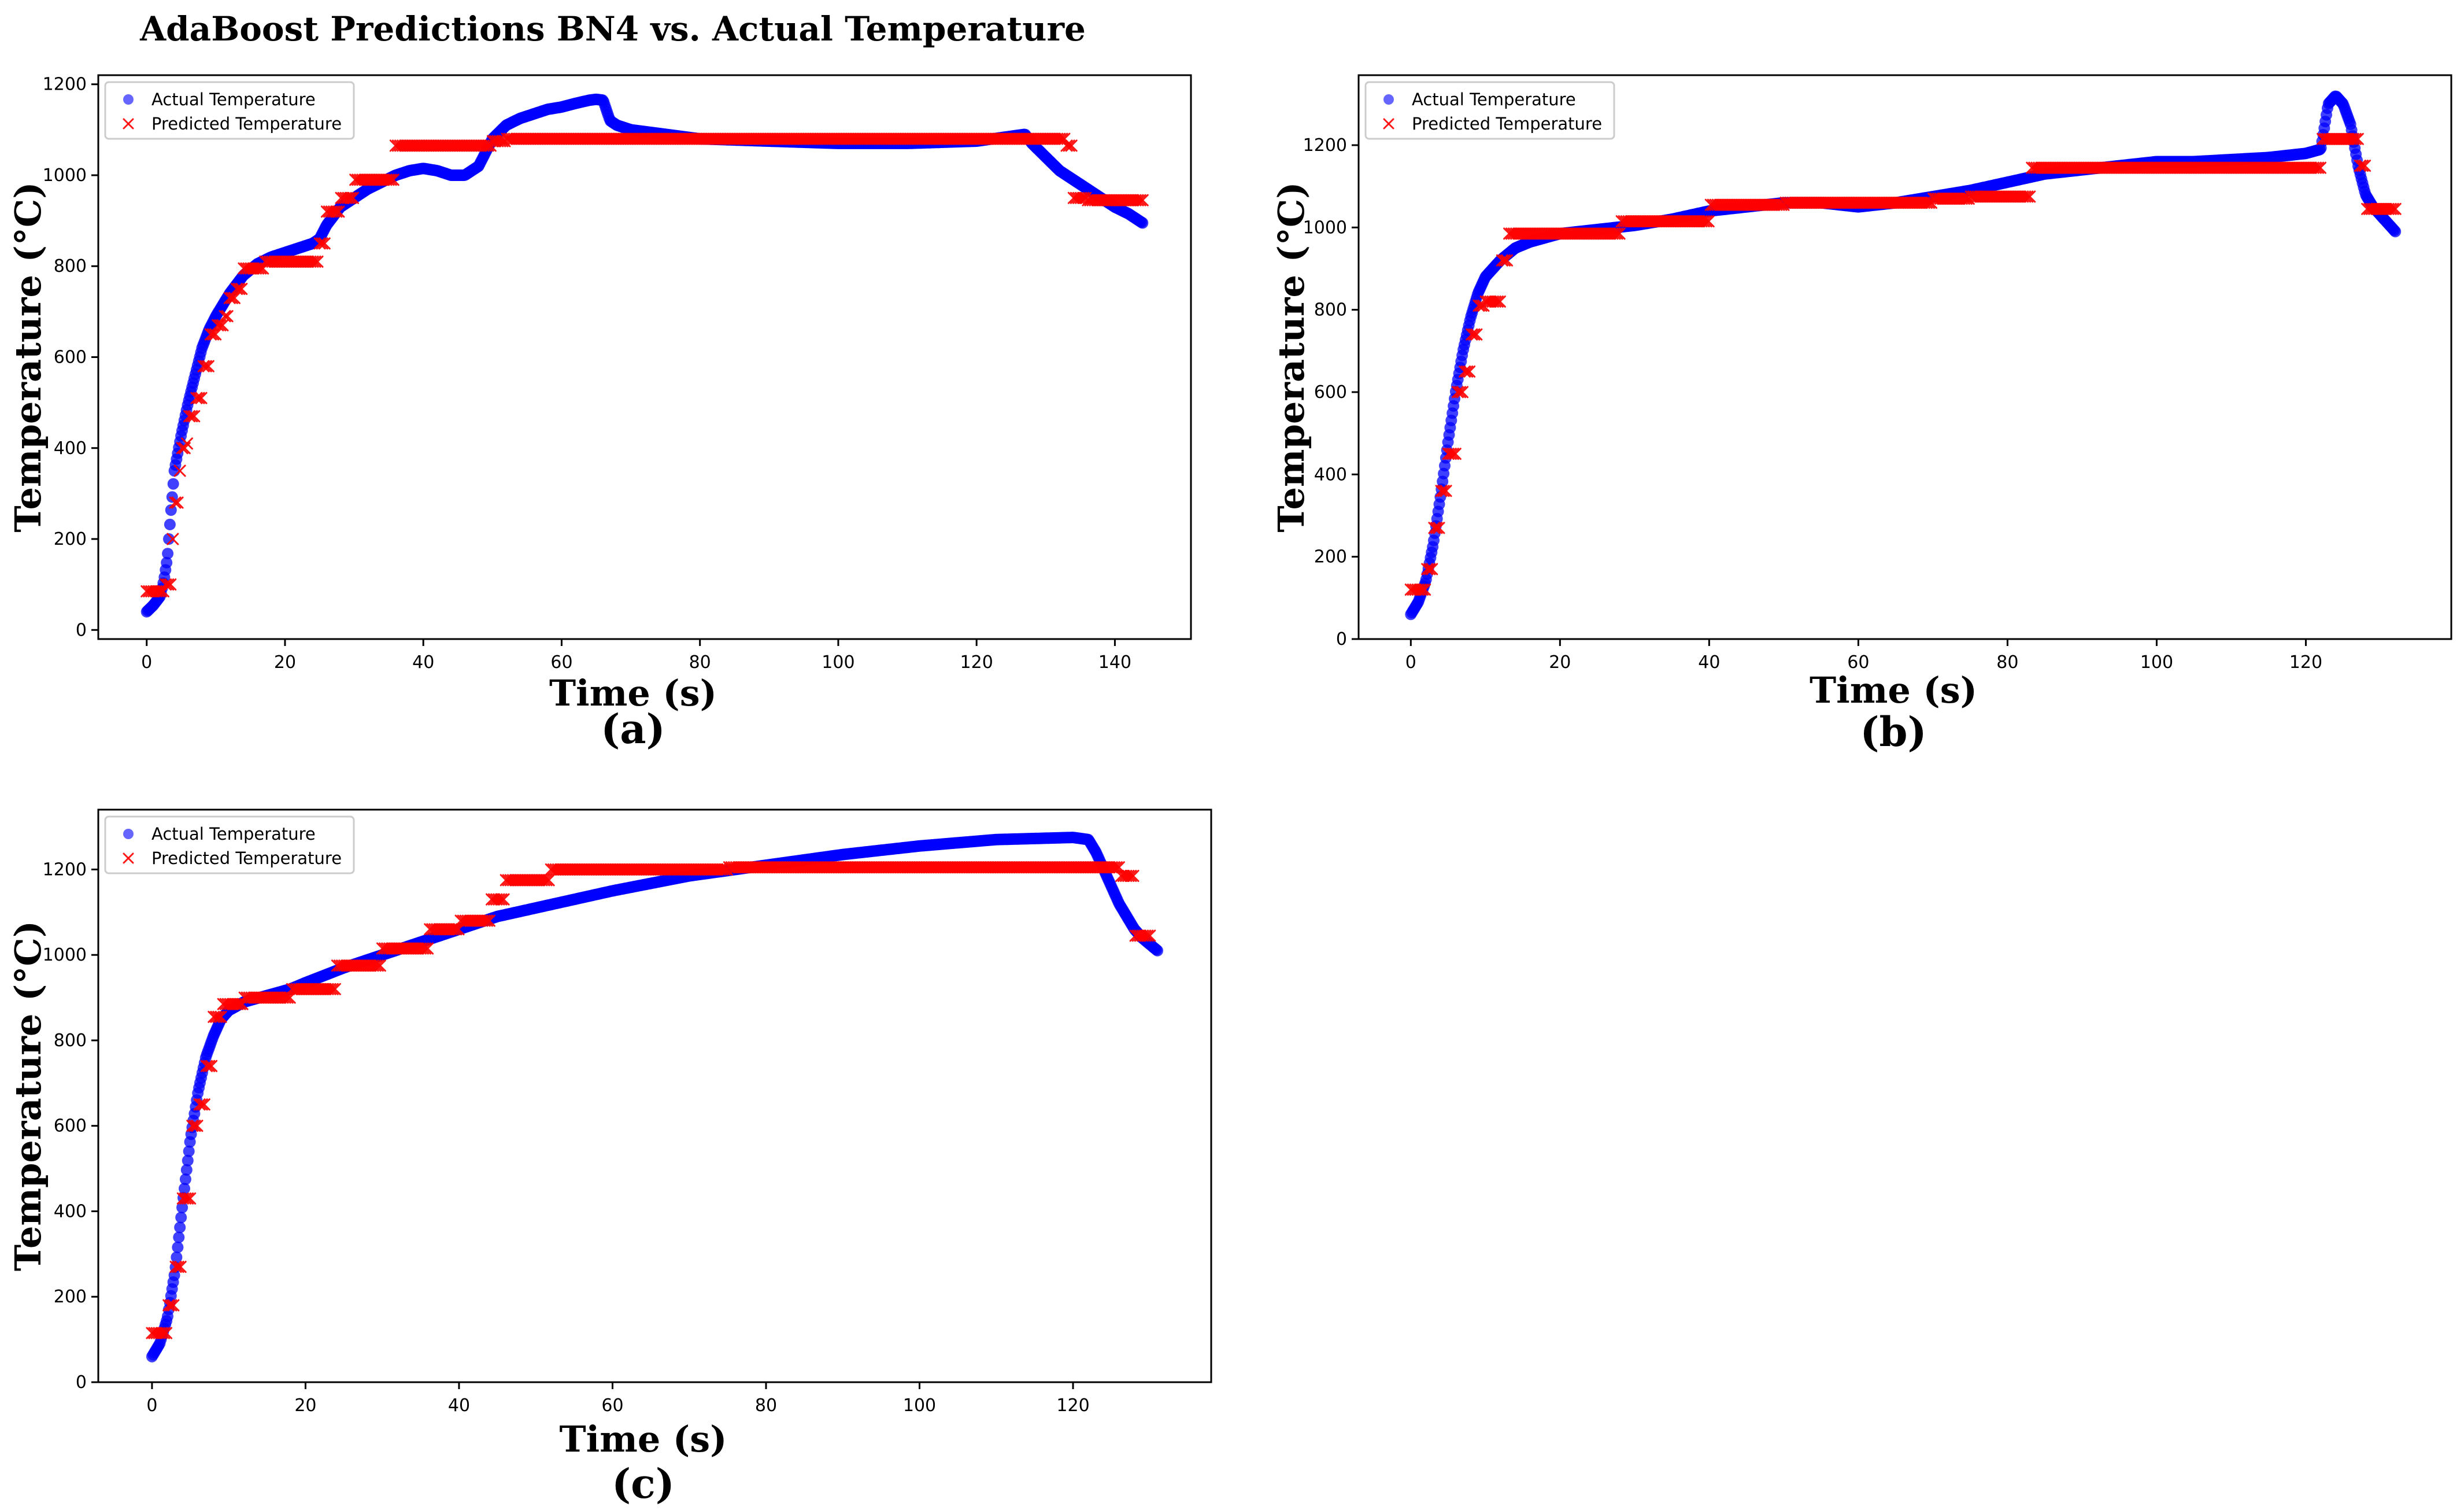 This screenshot has height=1510, width=2464. Describe the element at coordinates (246, 858) in the screenshot. I see `legend-predicted-label: Predicted Temperature` at that location.